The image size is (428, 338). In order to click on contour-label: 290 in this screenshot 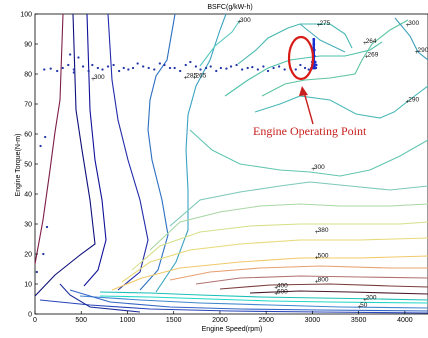, I will do `click(413, 100)`.